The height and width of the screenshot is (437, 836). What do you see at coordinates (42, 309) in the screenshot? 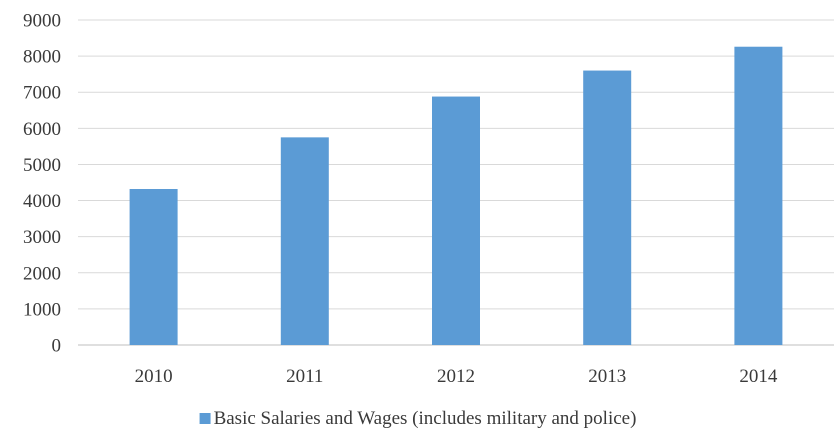
I see `y-tick-label: 1000` at bounding box center [42, 309].